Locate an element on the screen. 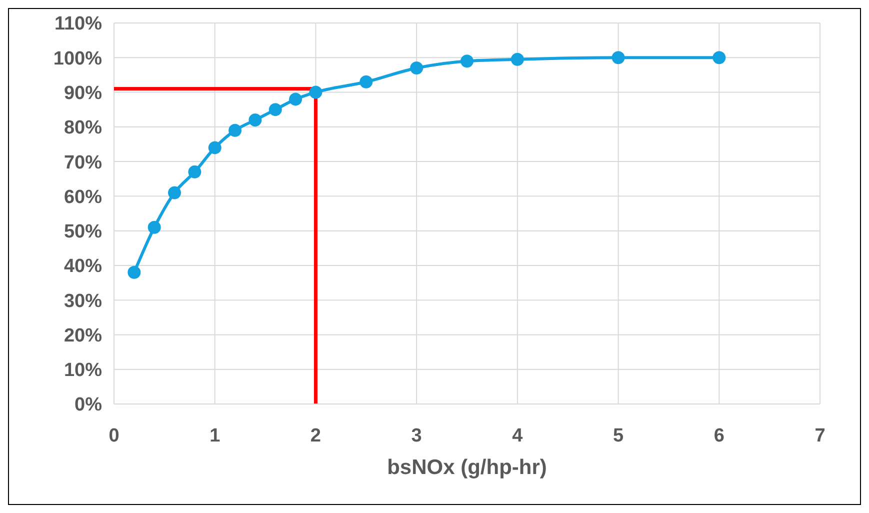 This screenshot has height=513, width=869. x-tick-label: 6 is located at coordinates (719, 435).